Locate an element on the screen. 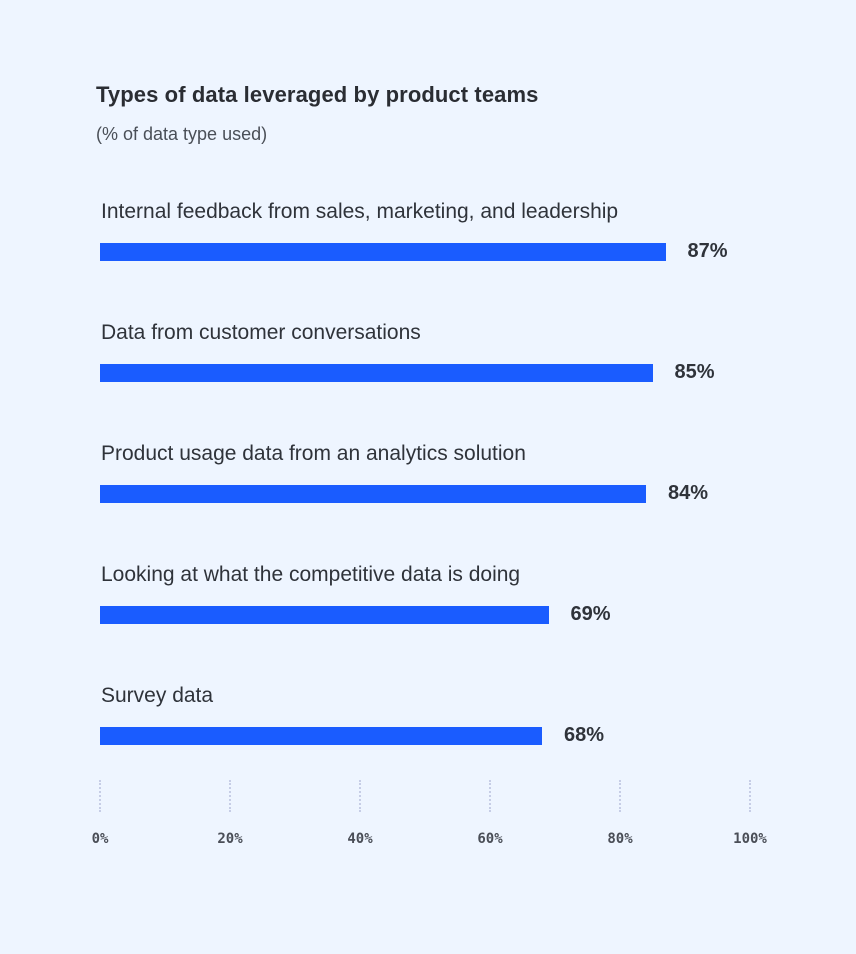  bar-value-label: 84% is located at coordinates (688, 493).